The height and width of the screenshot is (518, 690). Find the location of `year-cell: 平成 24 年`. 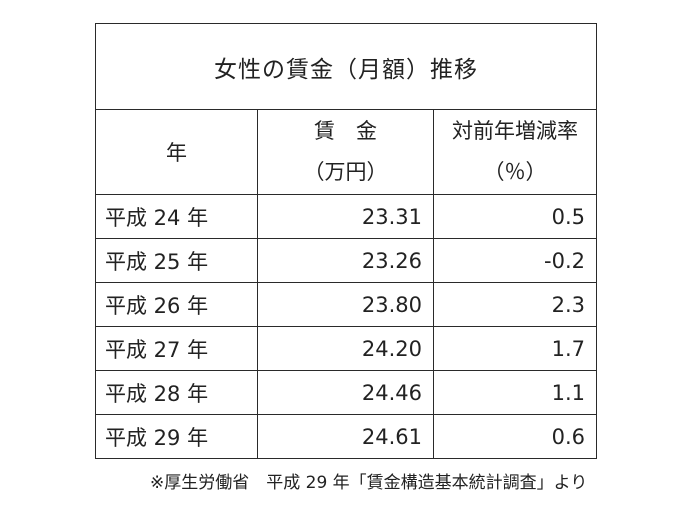

year-cell: 平成 24 年 is located at coordinates (176, 216).